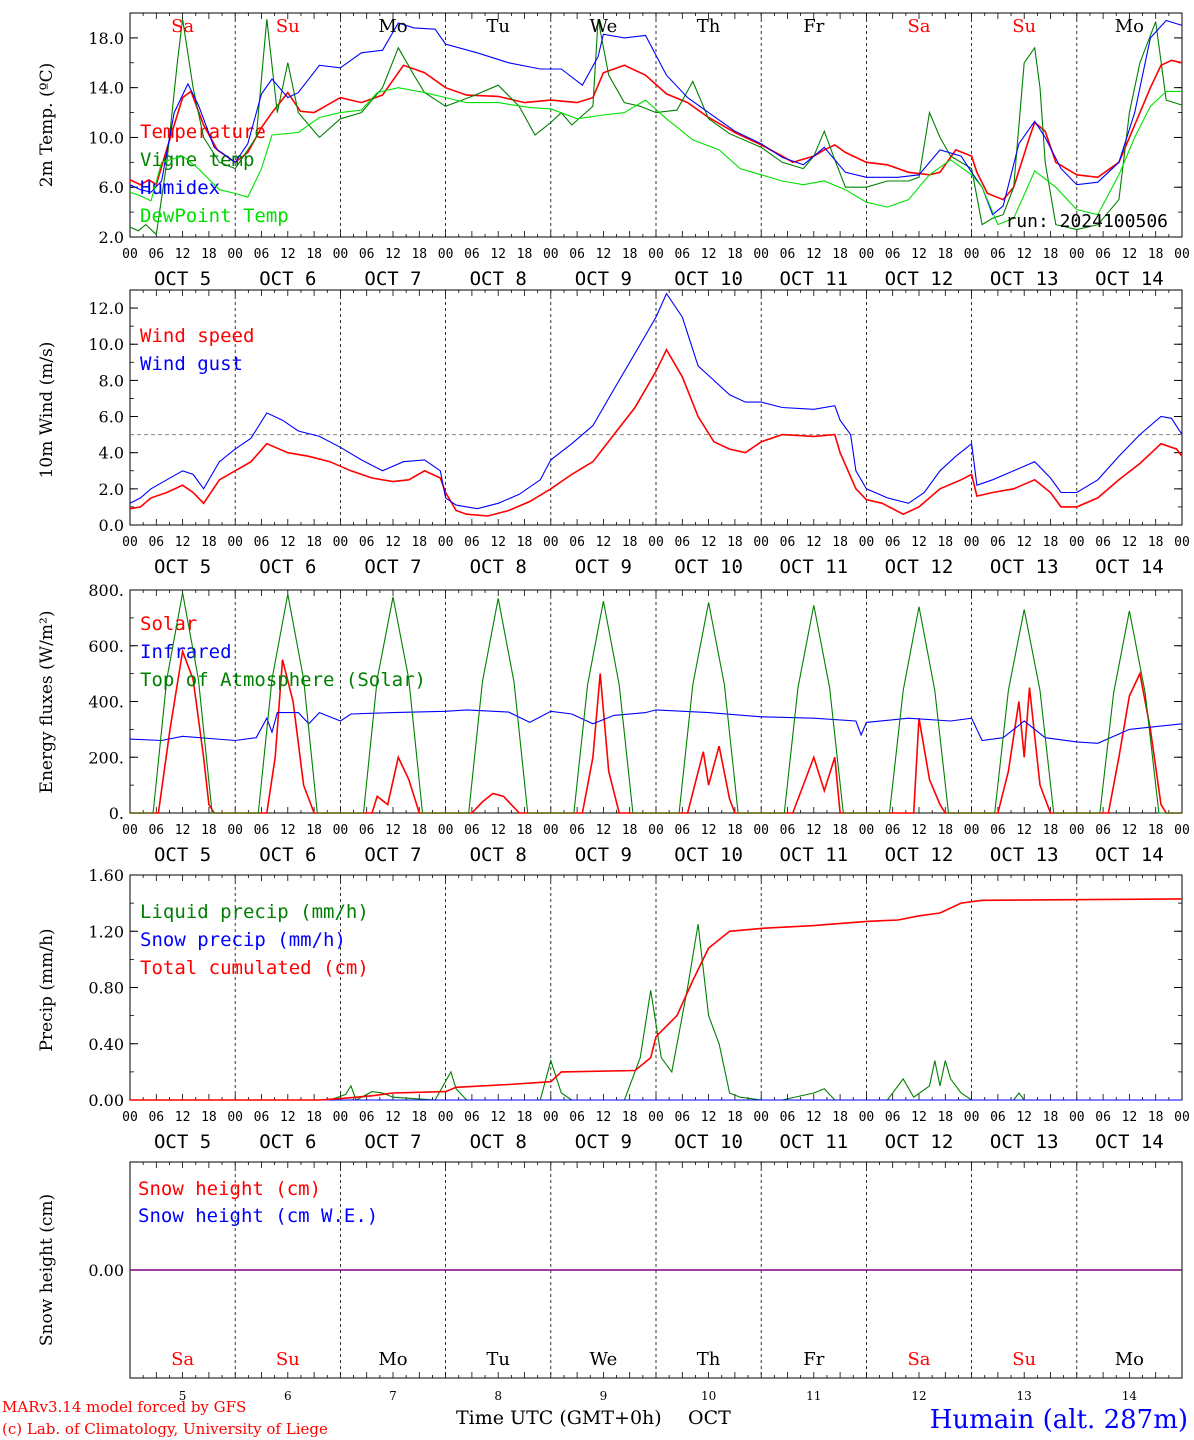 Image resolution: width=1194 pixels, height=1440 pixels. I want to click on y-tick-label: 200., so click(106, 757).